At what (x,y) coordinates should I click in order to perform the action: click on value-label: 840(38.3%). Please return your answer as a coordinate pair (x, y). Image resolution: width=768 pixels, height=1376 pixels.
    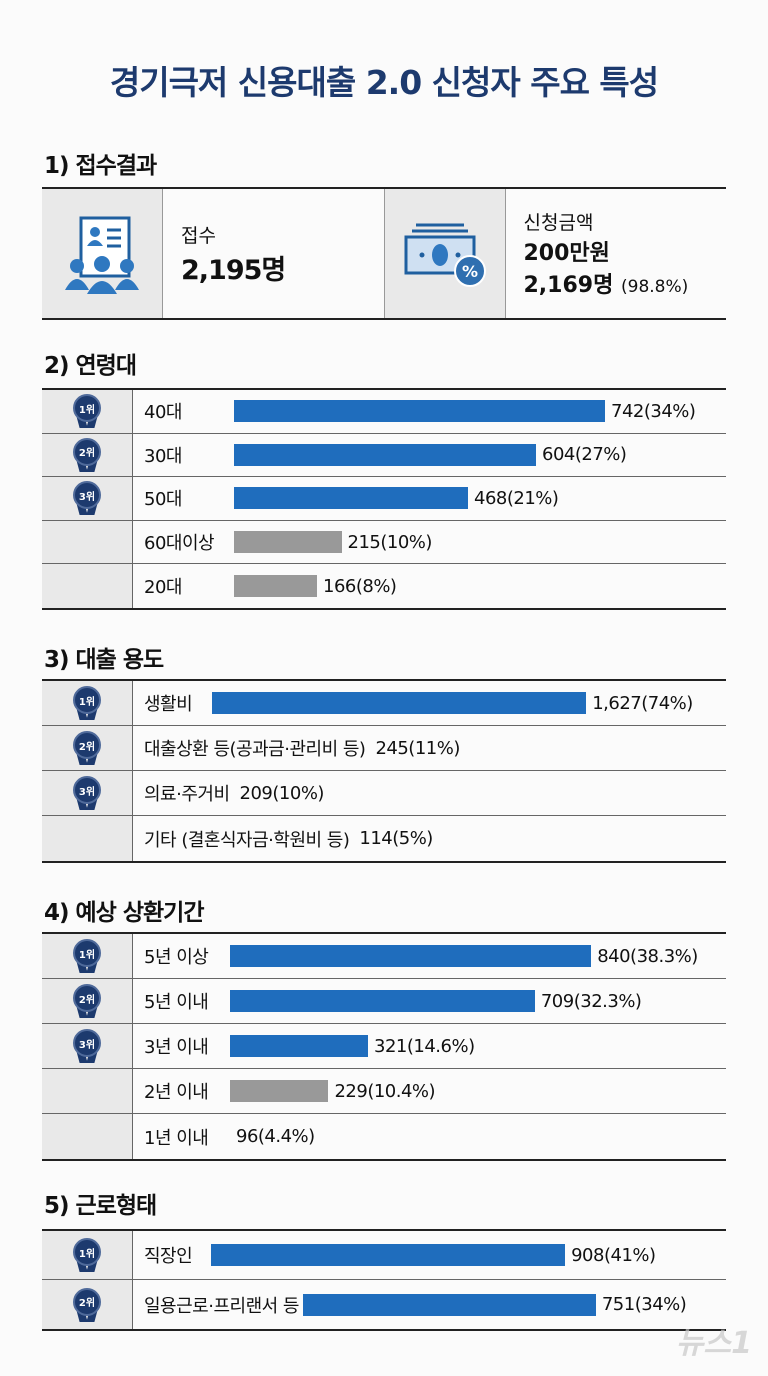
    Looking at the image, I should click on (647, 956).